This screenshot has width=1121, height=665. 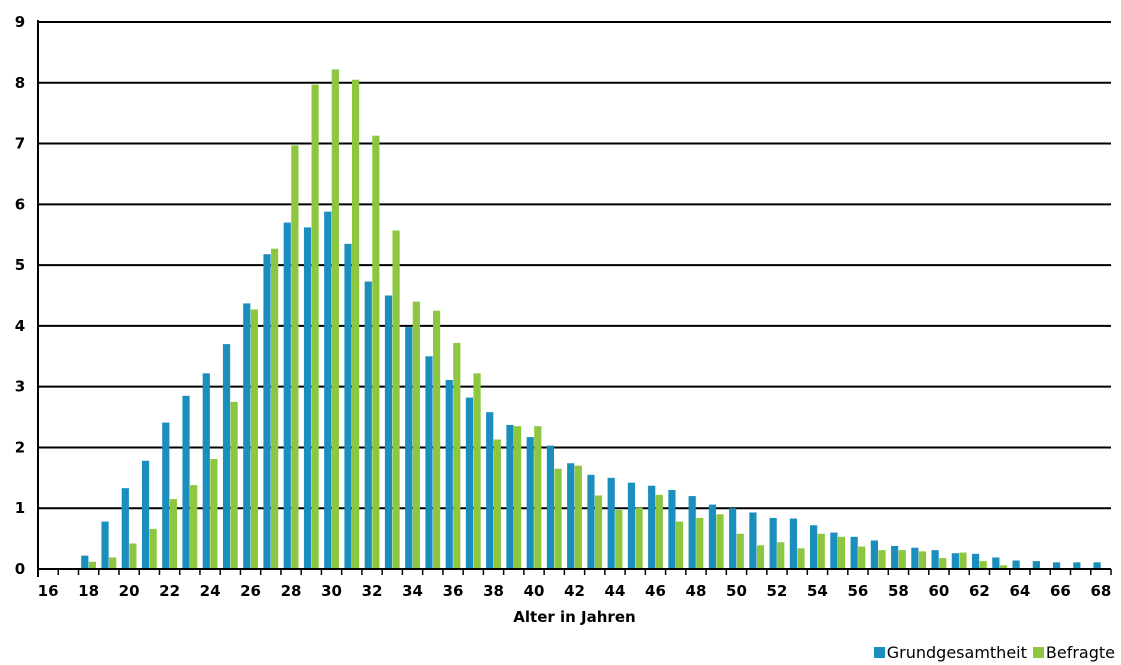 What do you see at coordinates (615, 591) in the screenshot?
I see `x-tick-label: 44` at bounding box center [615, 591].